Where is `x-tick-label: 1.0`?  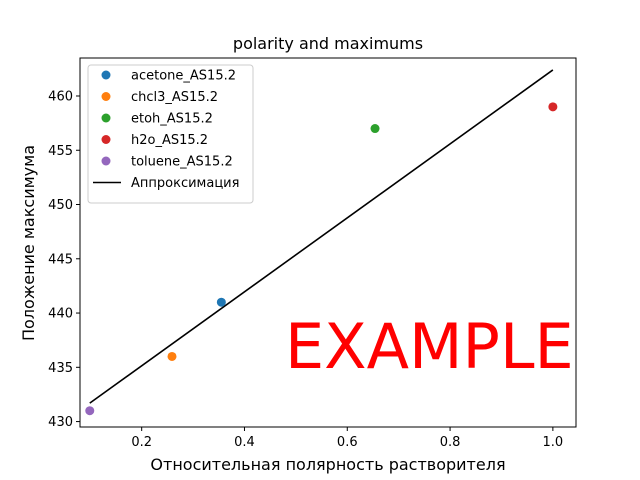 x-tick-label: 1.0 is located at coordinates (553, 442).